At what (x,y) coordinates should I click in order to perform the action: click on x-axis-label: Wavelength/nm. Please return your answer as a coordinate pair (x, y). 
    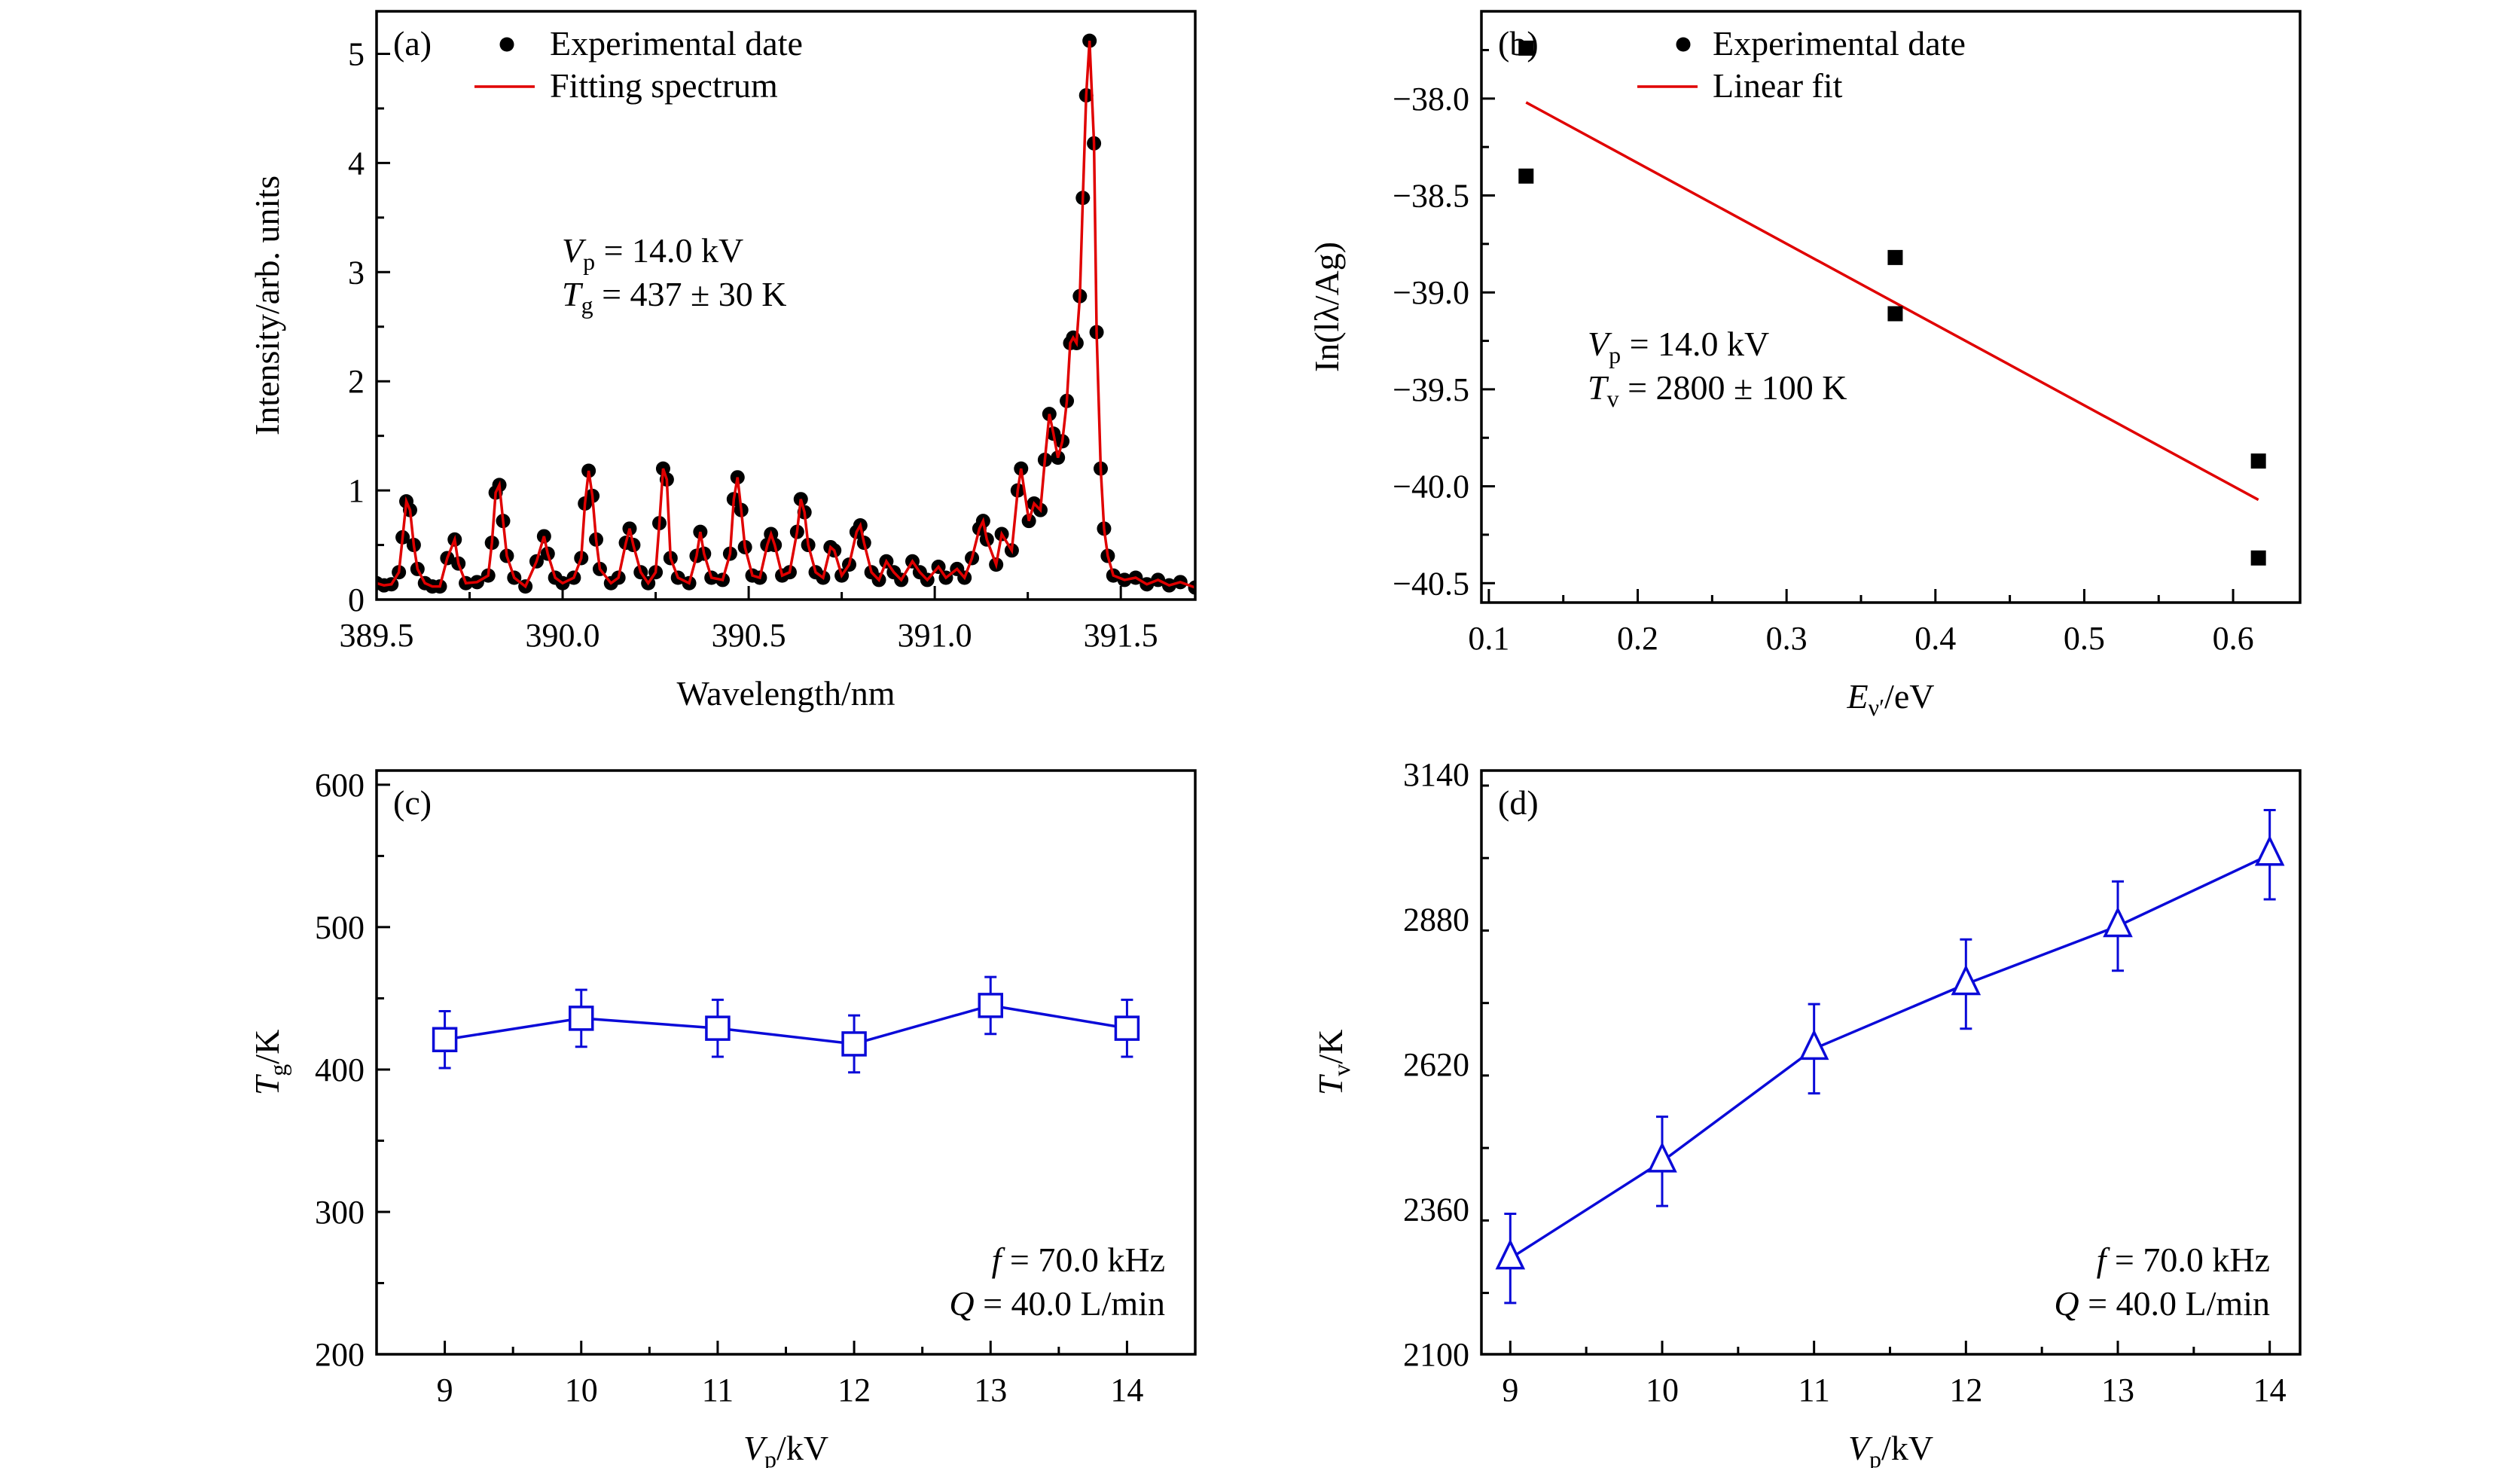
    Looking at the image, I should click on (785, 693).